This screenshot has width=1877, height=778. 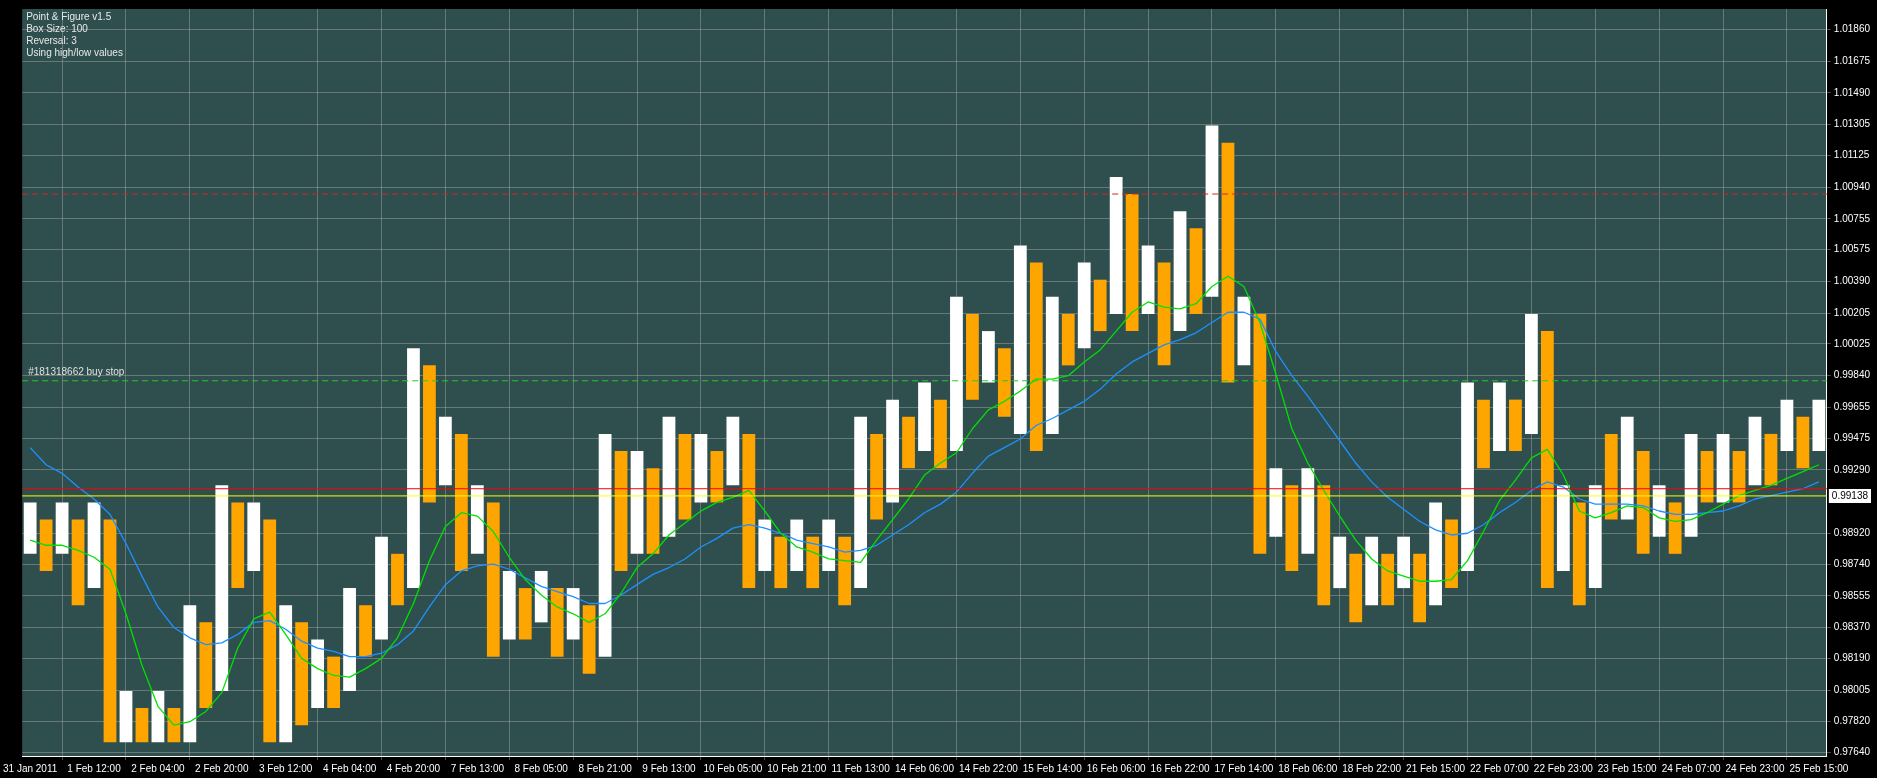 What do you see at coordinates (1852, 407) in the screenshot?
I see `y-tick-label: 0.99655` at bounding box center [1852, 407].